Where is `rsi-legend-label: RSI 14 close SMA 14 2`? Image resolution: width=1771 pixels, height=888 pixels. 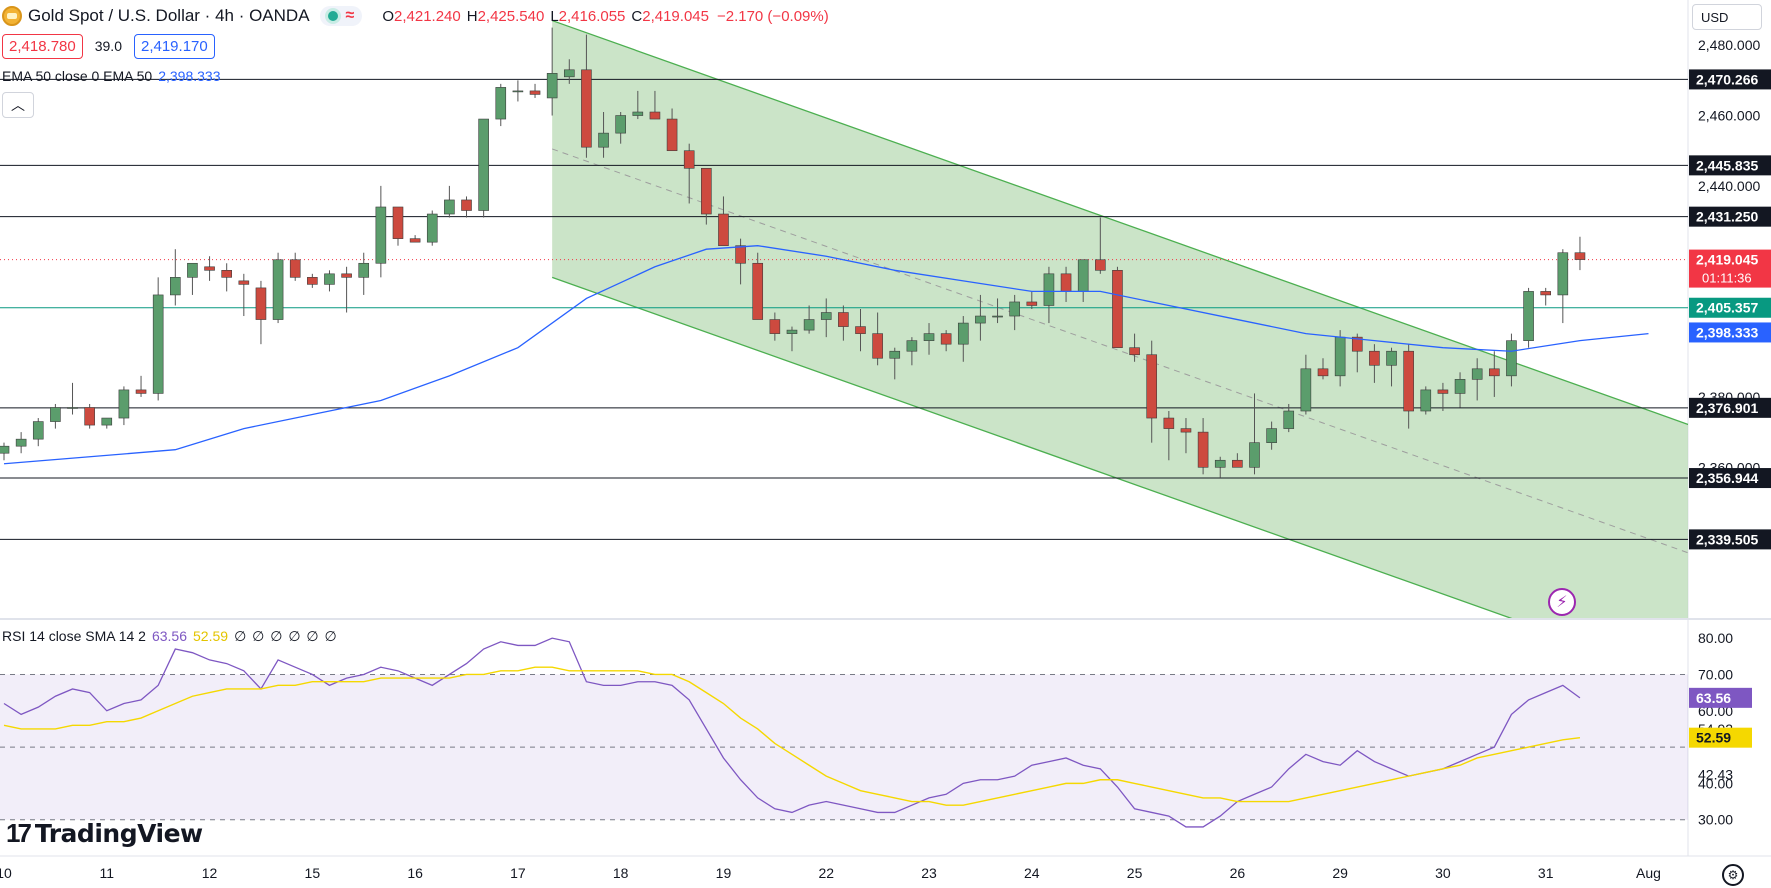
rsi-legend-label: RSI 14 close SMA 14 2 is located at coordinates (74, 636).